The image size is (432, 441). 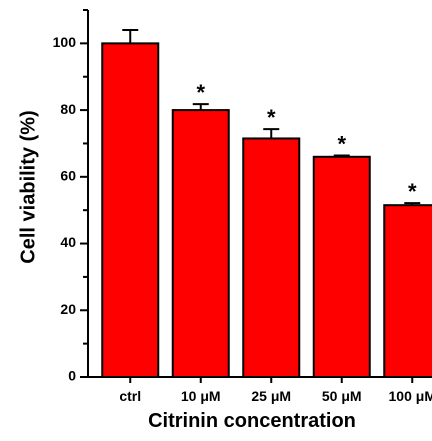 What do you see at coordinates (271, 396) in the screenshot?
I see `x-tick-label: 25 μM` at bounding box center [271, 396].